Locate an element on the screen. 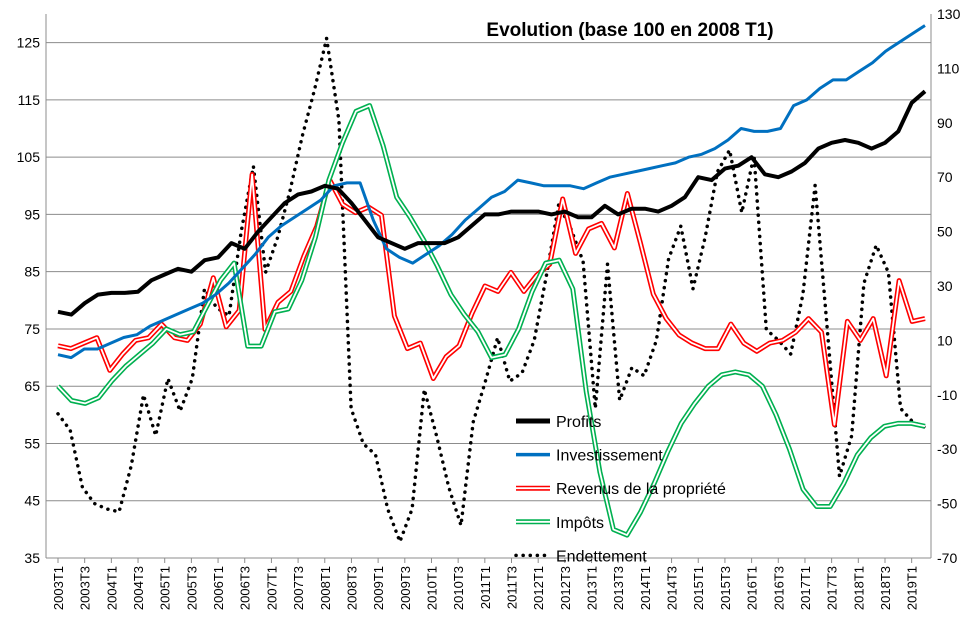  y-axis-right-ticks: -70 -50 -30 -10 10 30 50 70 90 110 130 is located at coordinates (949, 286).